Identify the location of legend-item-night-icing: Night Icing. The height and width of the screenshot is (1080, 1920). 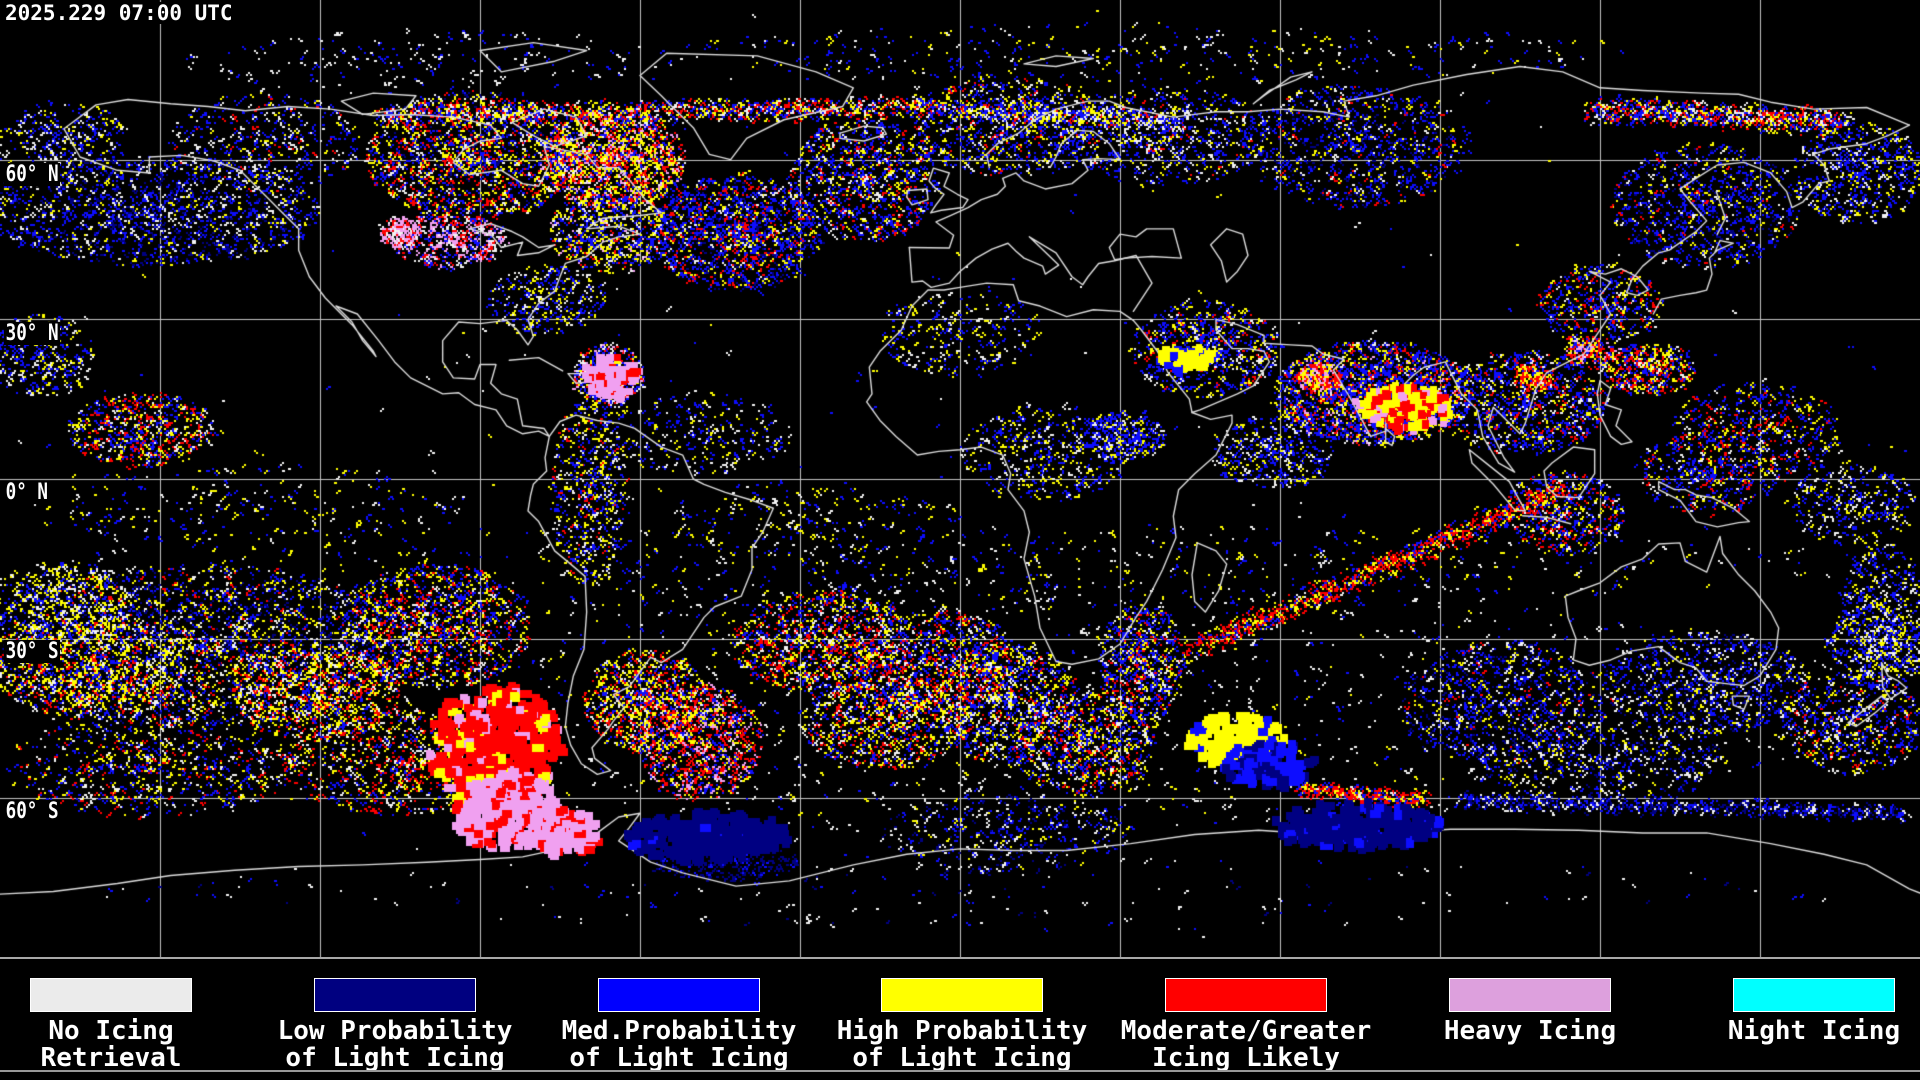
(1796, 1011).